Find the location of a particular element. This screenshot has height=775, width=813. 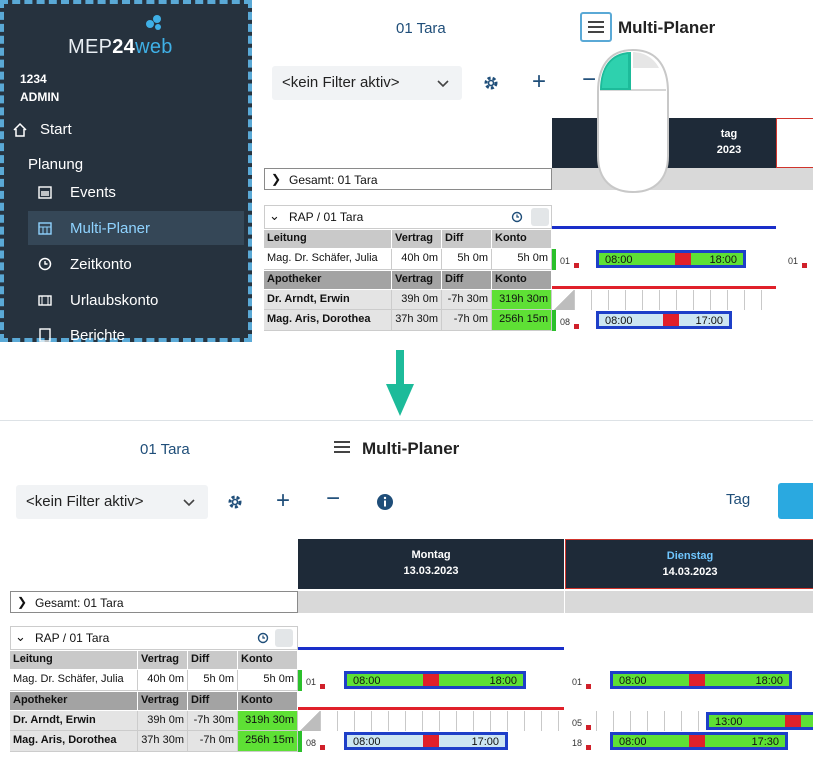

shift-block: 08:00 17:30 is located at coordinates (699, 741).